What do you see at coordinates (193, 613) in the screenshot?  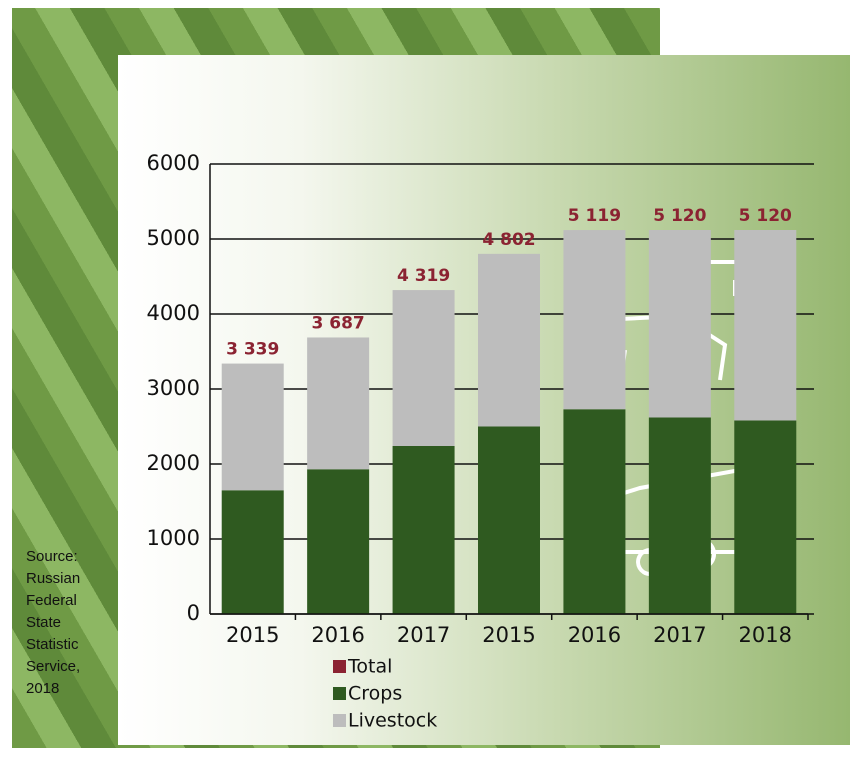 I see `y-tick-label: 0` at bounding box center [193, 613].